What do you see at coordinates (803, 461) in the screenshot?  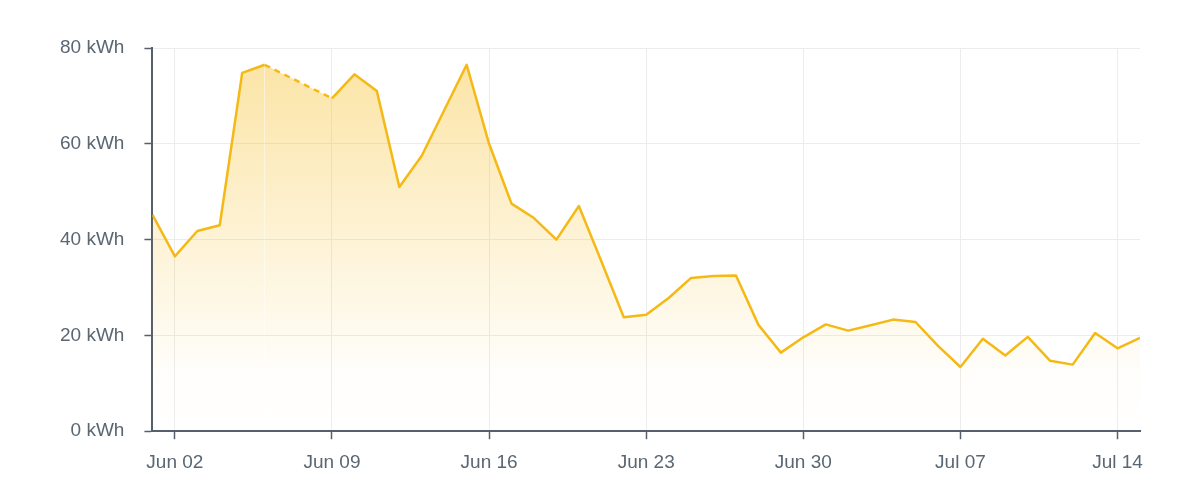 I see `x-tick-label: Jun 30` at bounding box center [803, 461].